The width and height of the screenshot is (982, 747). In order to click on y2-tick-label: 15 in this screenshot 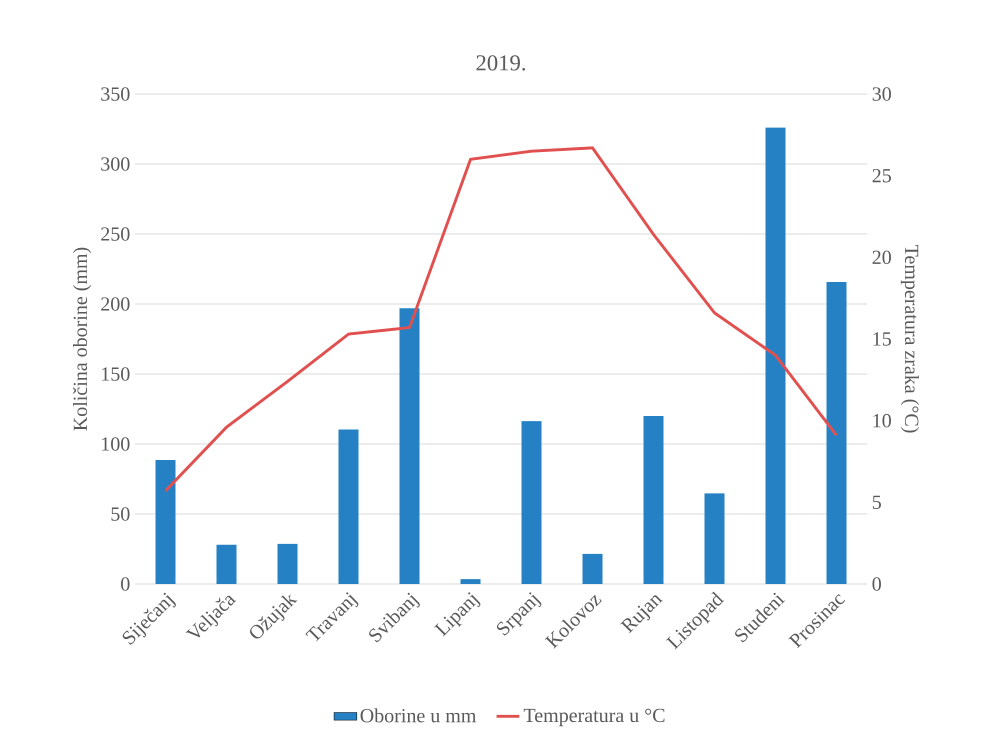, I will do `click(882, 339)`.